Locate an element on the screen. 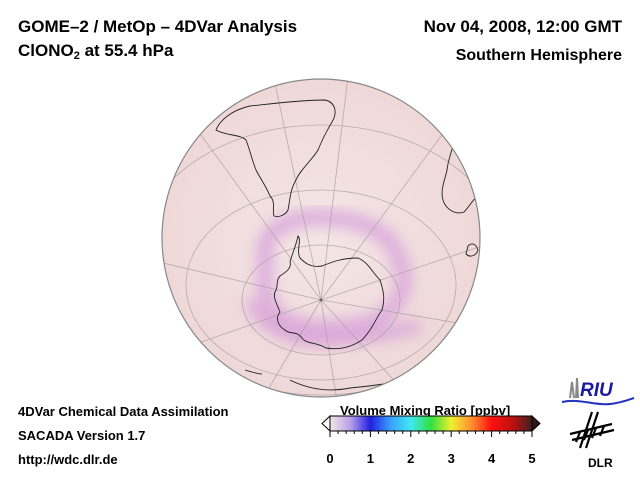 Image resolution: width=640 pixels, height=480 pixels. map-title: GOME–2 / MetOp – 4DVar Analysis is located at coordinates (158, 26).